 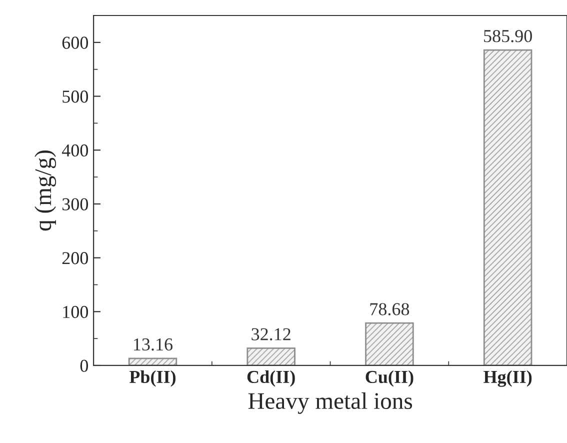 What do you see at coordinates (75, 204) in the screenshot?
I see `y-tick-label: 300` at bounding box center [75, 204].